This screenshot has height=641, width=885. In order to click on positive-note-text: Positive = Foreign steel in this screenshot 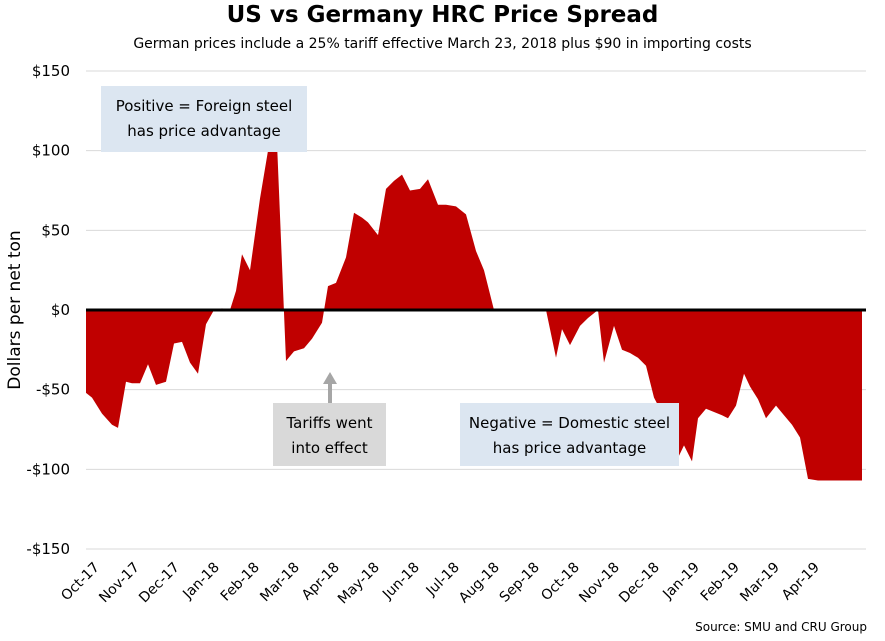, I will do `click(204, 106)`.